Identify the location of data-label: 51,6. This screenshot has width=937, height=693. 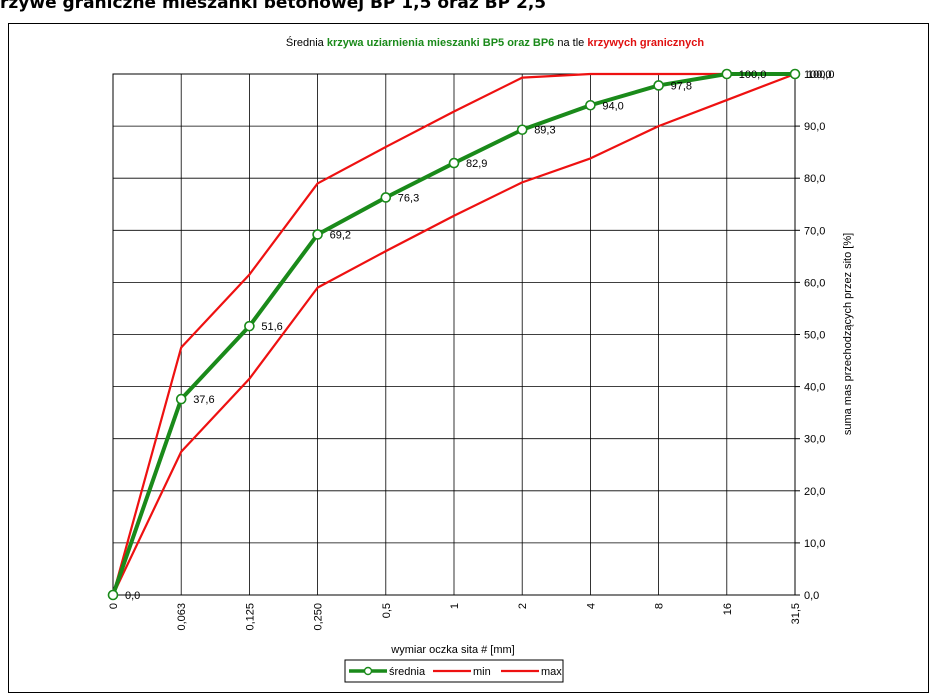
(271, 327).